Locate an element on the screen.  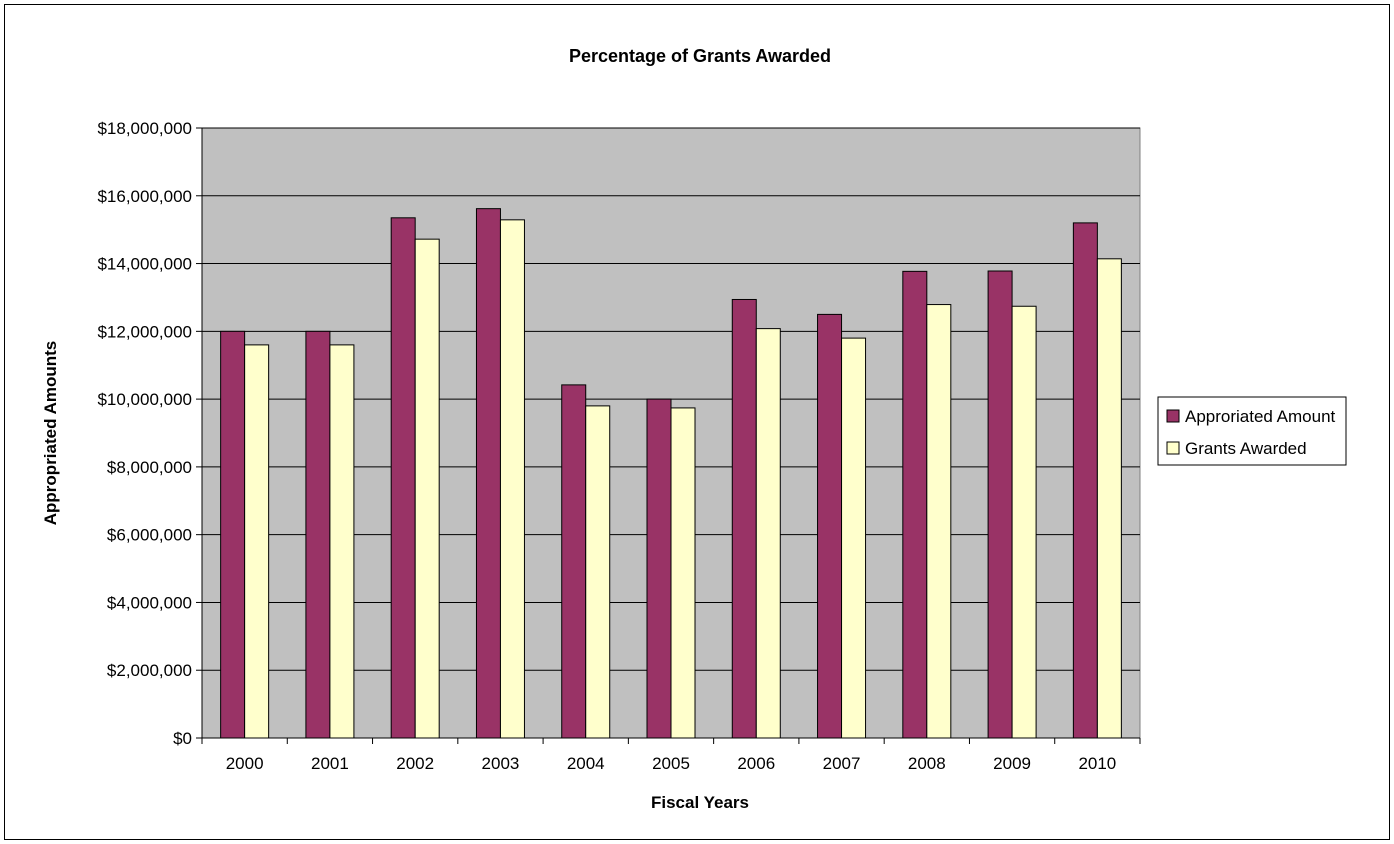
bar-appropriated-2004 is located at coordinates (574, 561).